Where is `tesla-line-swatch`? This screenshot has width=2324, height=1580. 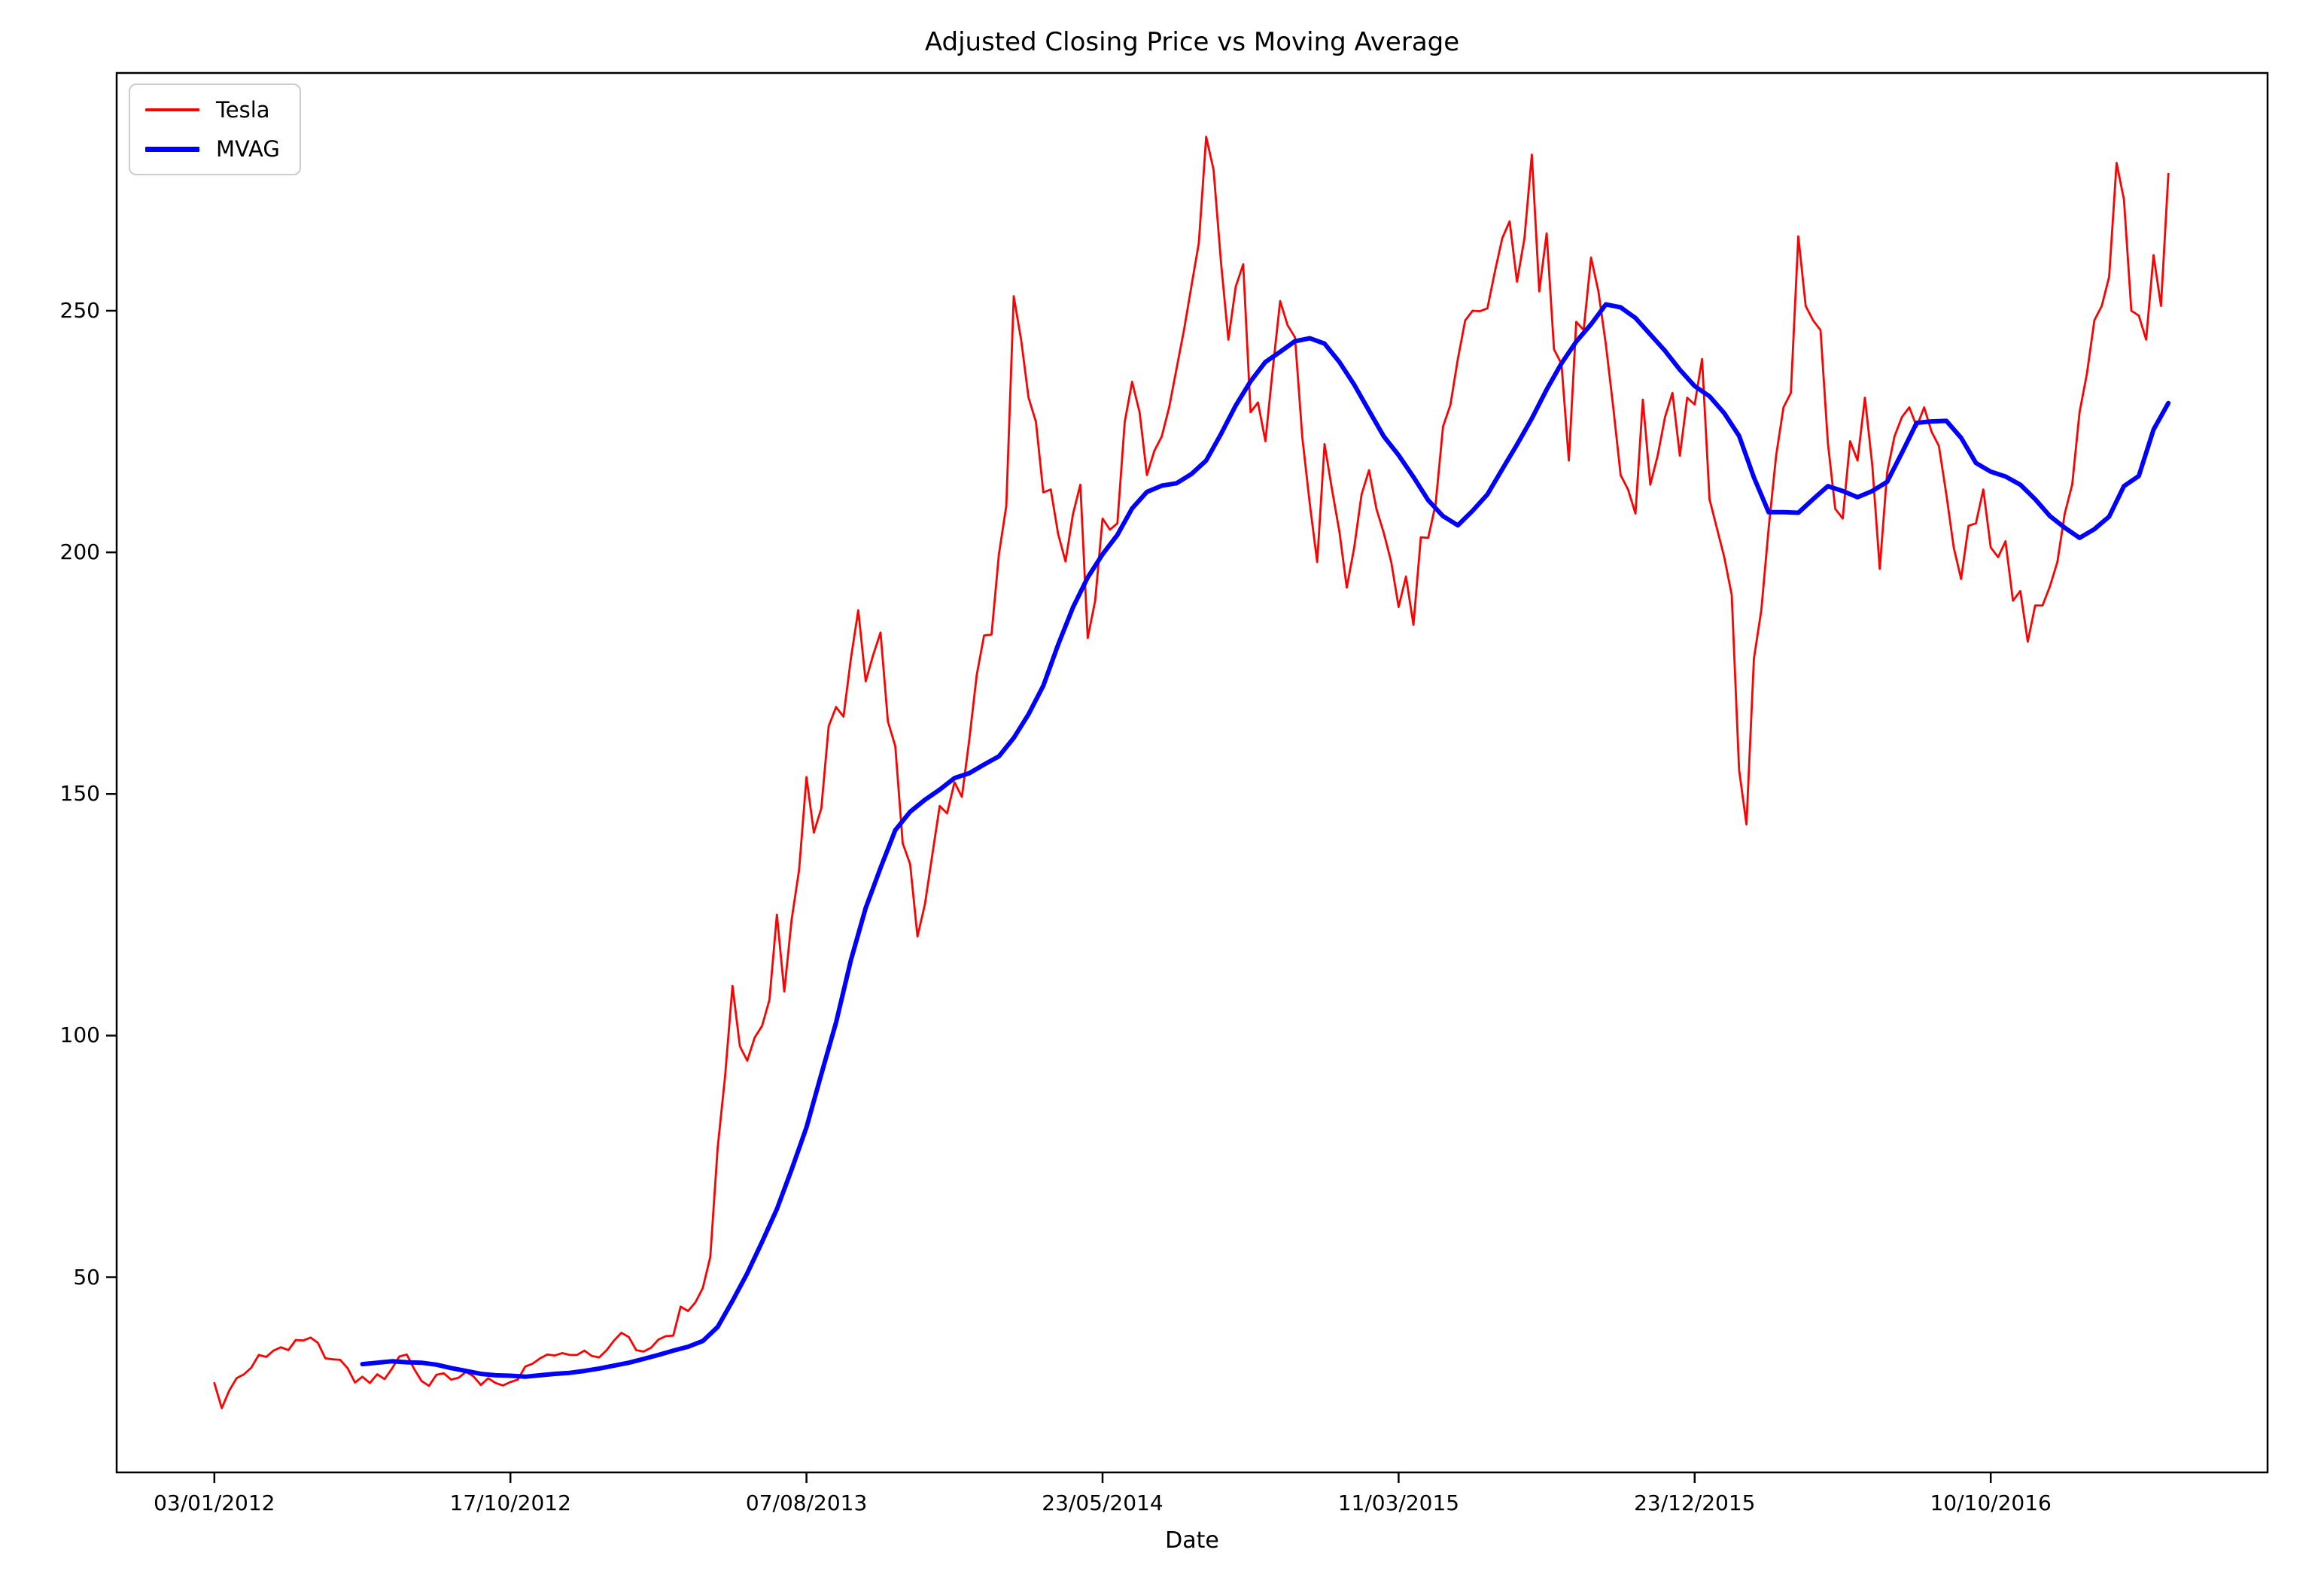 tesla-line-swatch is located at coordinates (172, 109).